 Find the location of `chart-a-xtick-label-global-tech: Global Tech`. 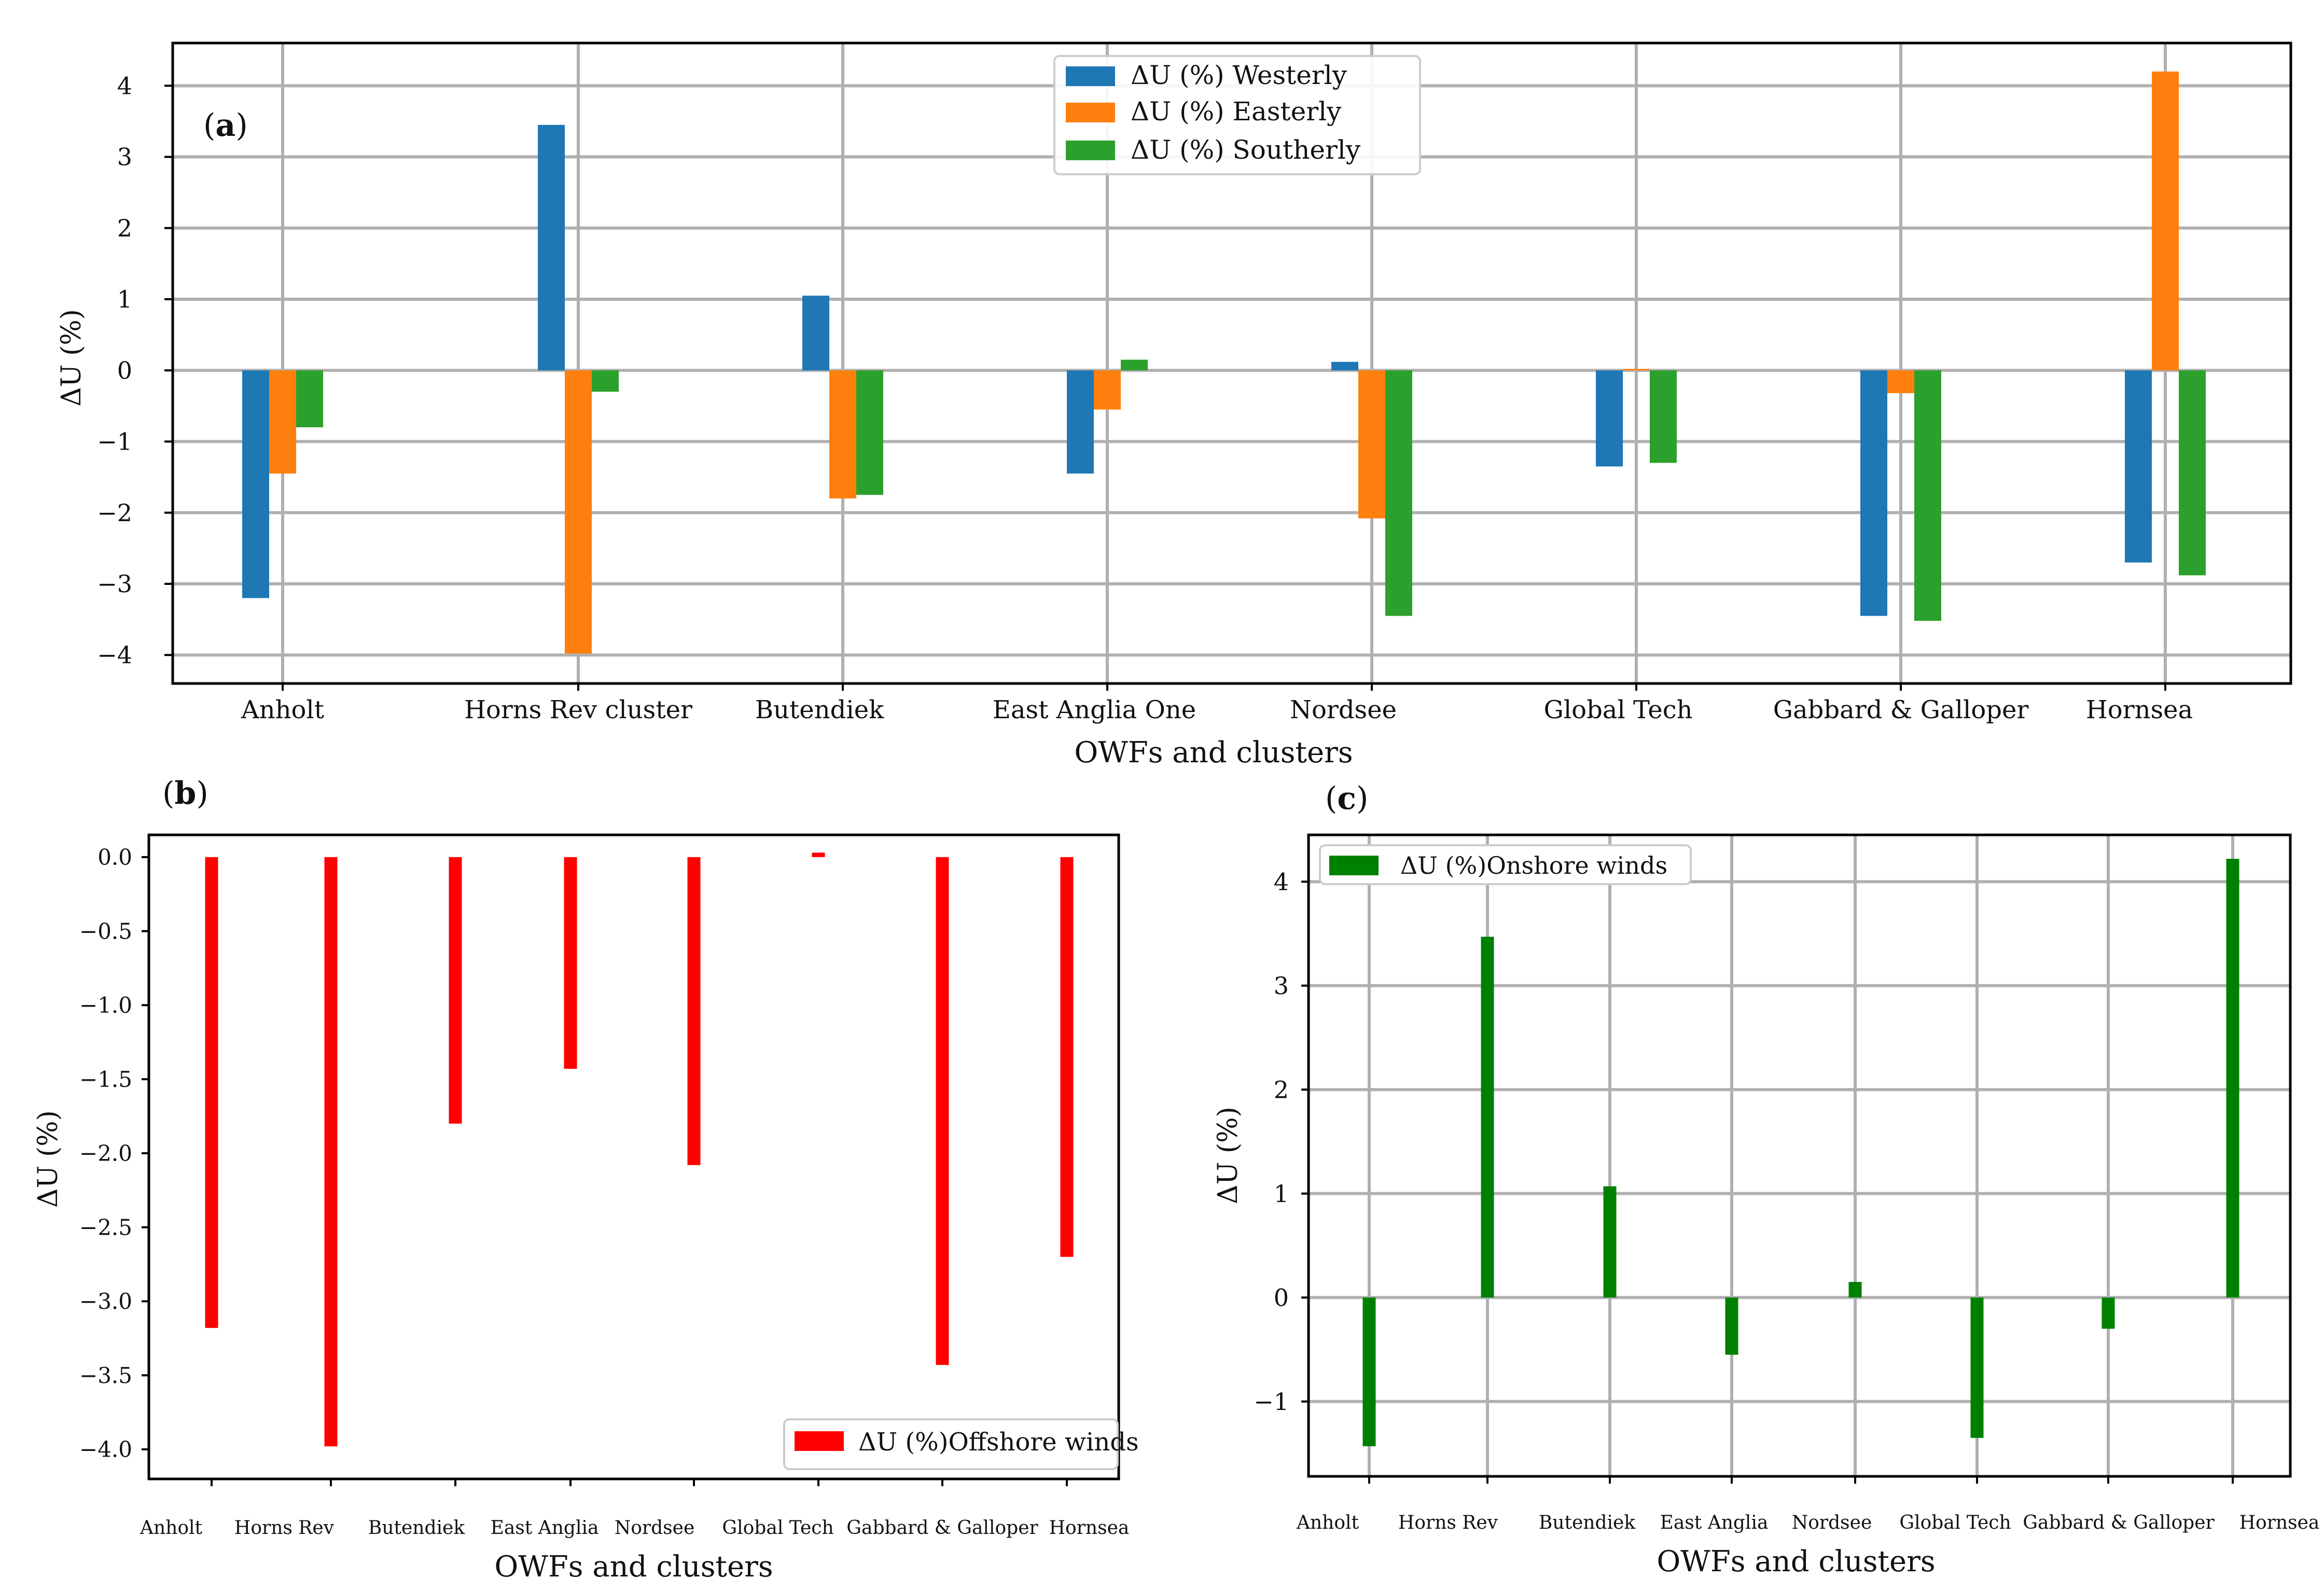

chart-a-xtick-label-global-tech: Global Tech is located at coordinates (1617, 709).